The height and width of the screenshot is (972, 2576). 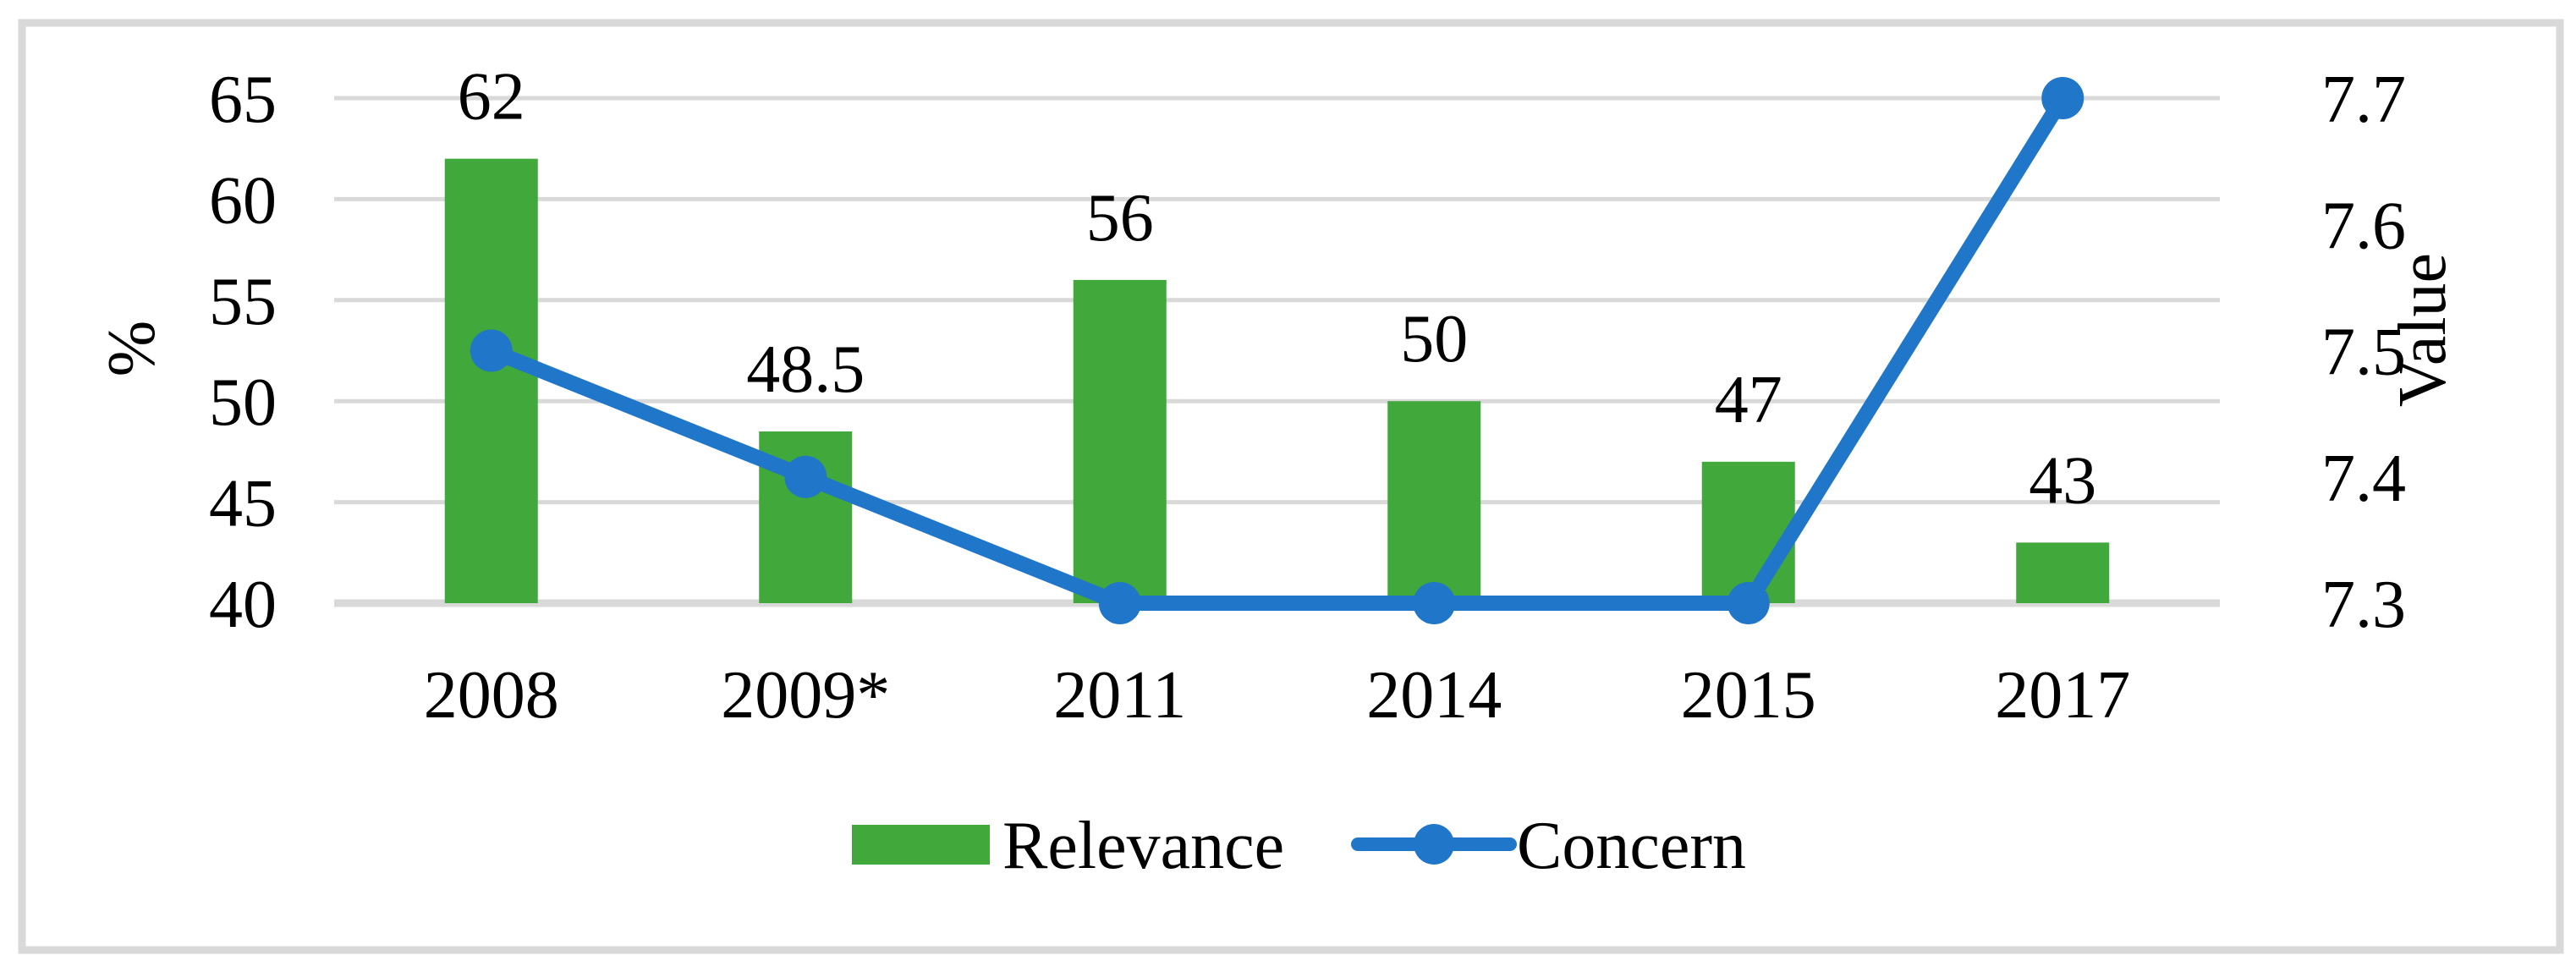 What do you see at coordinates (2363, 353) in the screenshot?
I see `right-axis-tick-7.5: 7.5` at bounding box center [2363, 353].